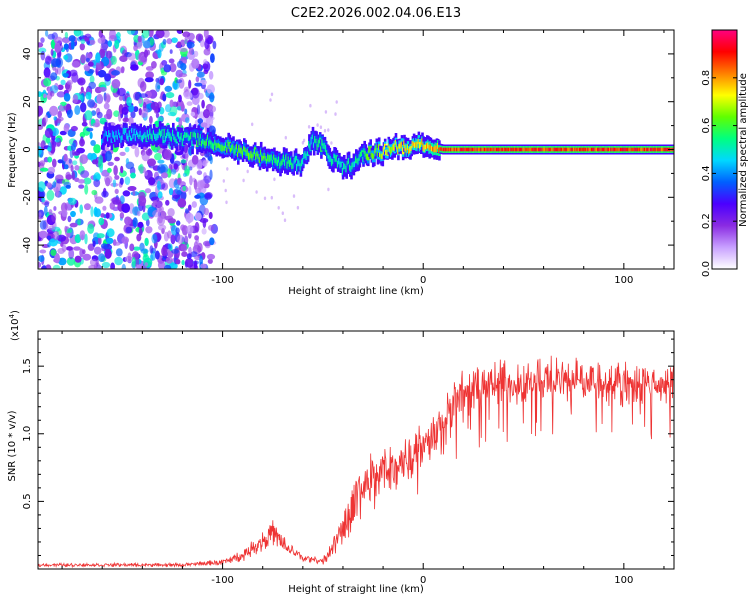  What do you see at coordinates (423, 580) in the screenshot?
I see `snr-x-tick-label: 0` at bounding box center [423, 580].